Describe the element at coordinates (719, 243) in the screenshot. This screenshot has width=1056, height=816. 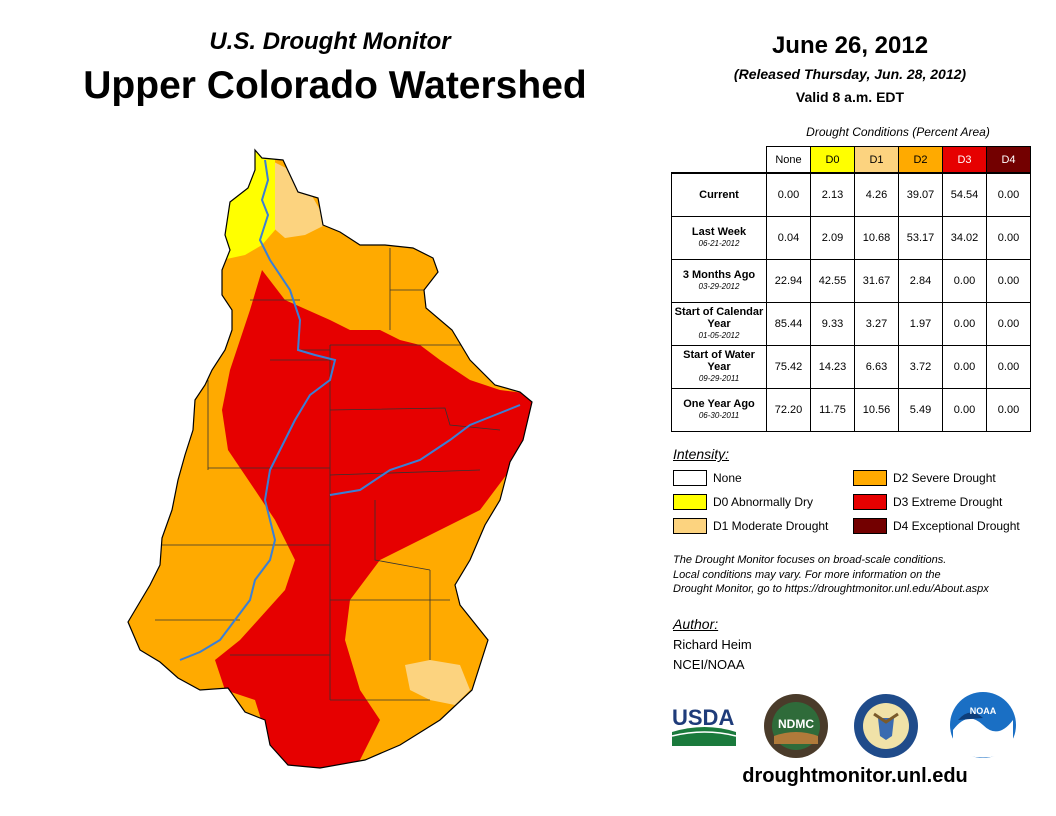
I see `row-label-date: 06-21-2012` at that location.